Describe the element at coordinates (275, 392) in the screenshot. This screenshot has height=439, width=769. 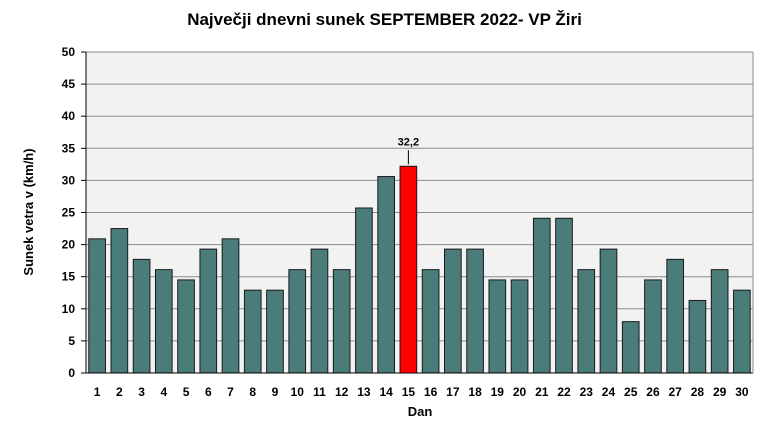
I see `x-tick-label: 9` at that location.